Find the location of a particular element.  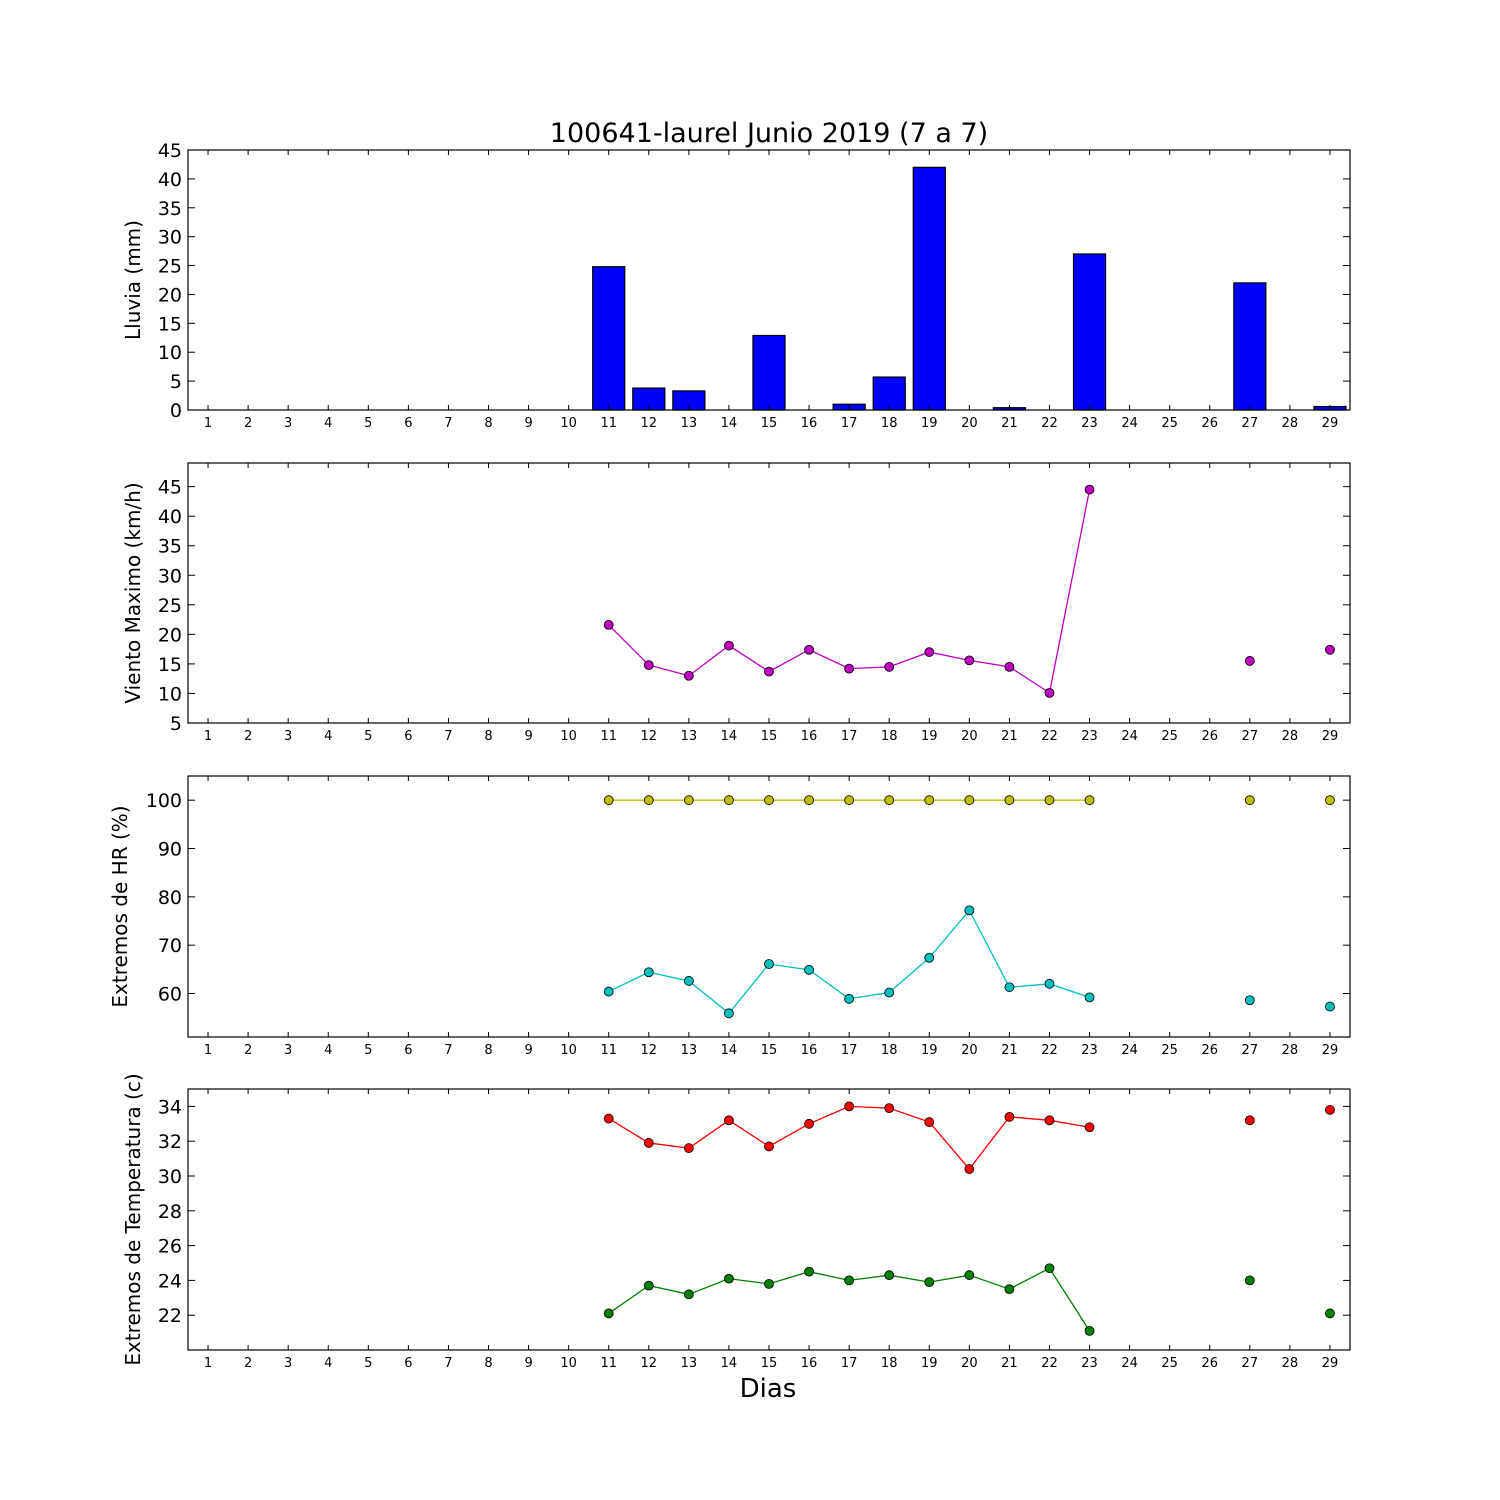

y-axis-label: Lluvia (mm) is located at coordinates (133, 280).